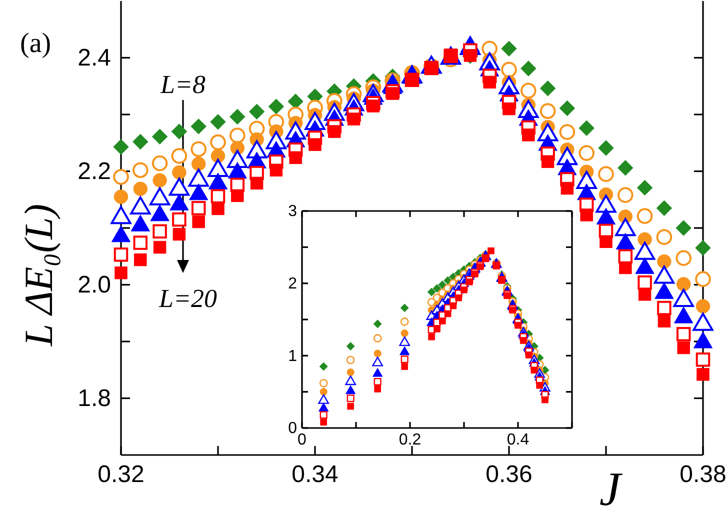 This screenshot has height=512, width=727. Describe the element at coordinates (94, 171) in the screenshot. I see `y-tick-label: 2.2` at that location.